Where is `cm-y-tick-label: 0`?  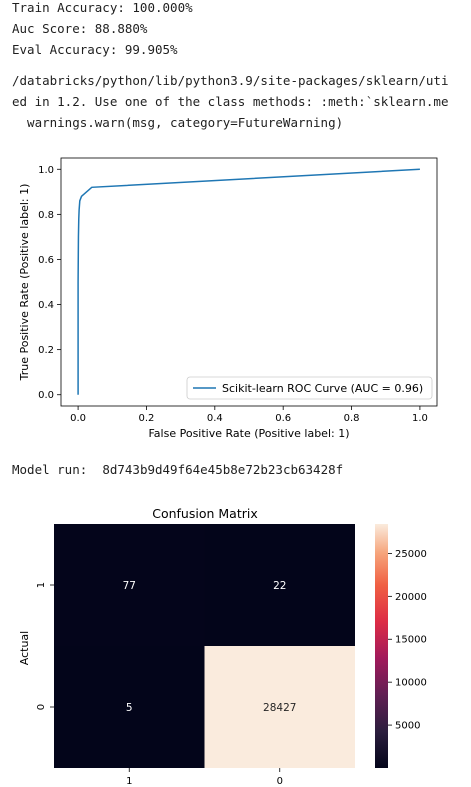 cm-y-tick-label: 0 is located at coordinates (41, 707).